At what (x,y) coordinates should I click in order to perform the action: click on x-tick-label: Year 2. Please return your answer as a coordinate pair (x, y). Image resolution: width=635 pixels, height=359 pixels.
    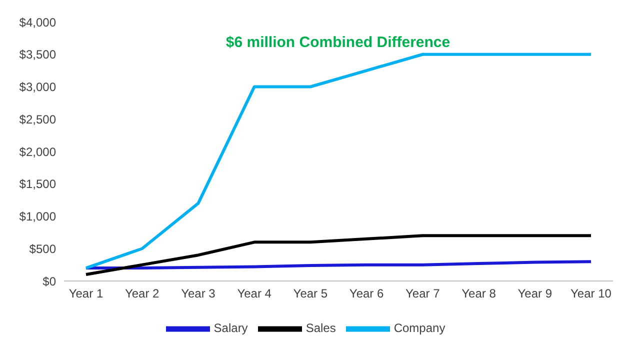
    Looking at the image, I should click on (142, 293).